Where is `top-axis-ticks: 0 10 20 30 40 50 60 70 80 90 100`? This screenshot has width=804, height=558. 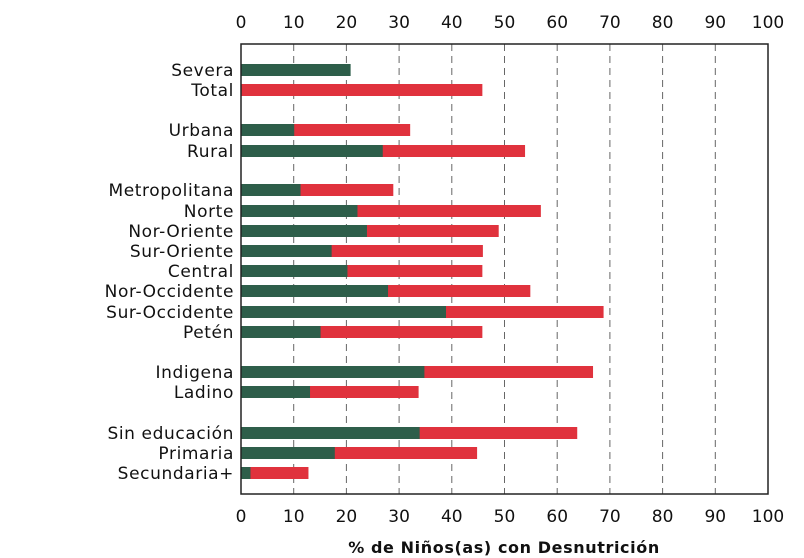 top-axis-ticks: 0 10 20 30 40 50 60 70 80 90 100 is located at coordinates (510, 23).